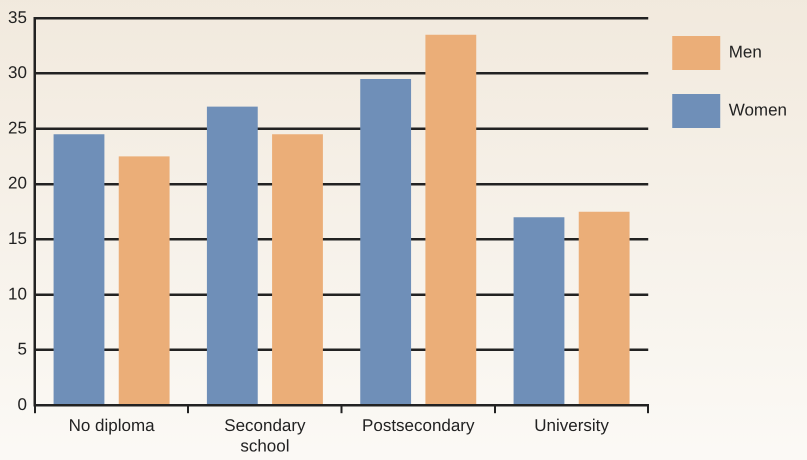 Image resolution: width=807 pixels, height=460 pixels. What do you see at coordinates (17, 17) in the screenshot?
I see `y-tick-label: 35` at bounding box center [17, 17].